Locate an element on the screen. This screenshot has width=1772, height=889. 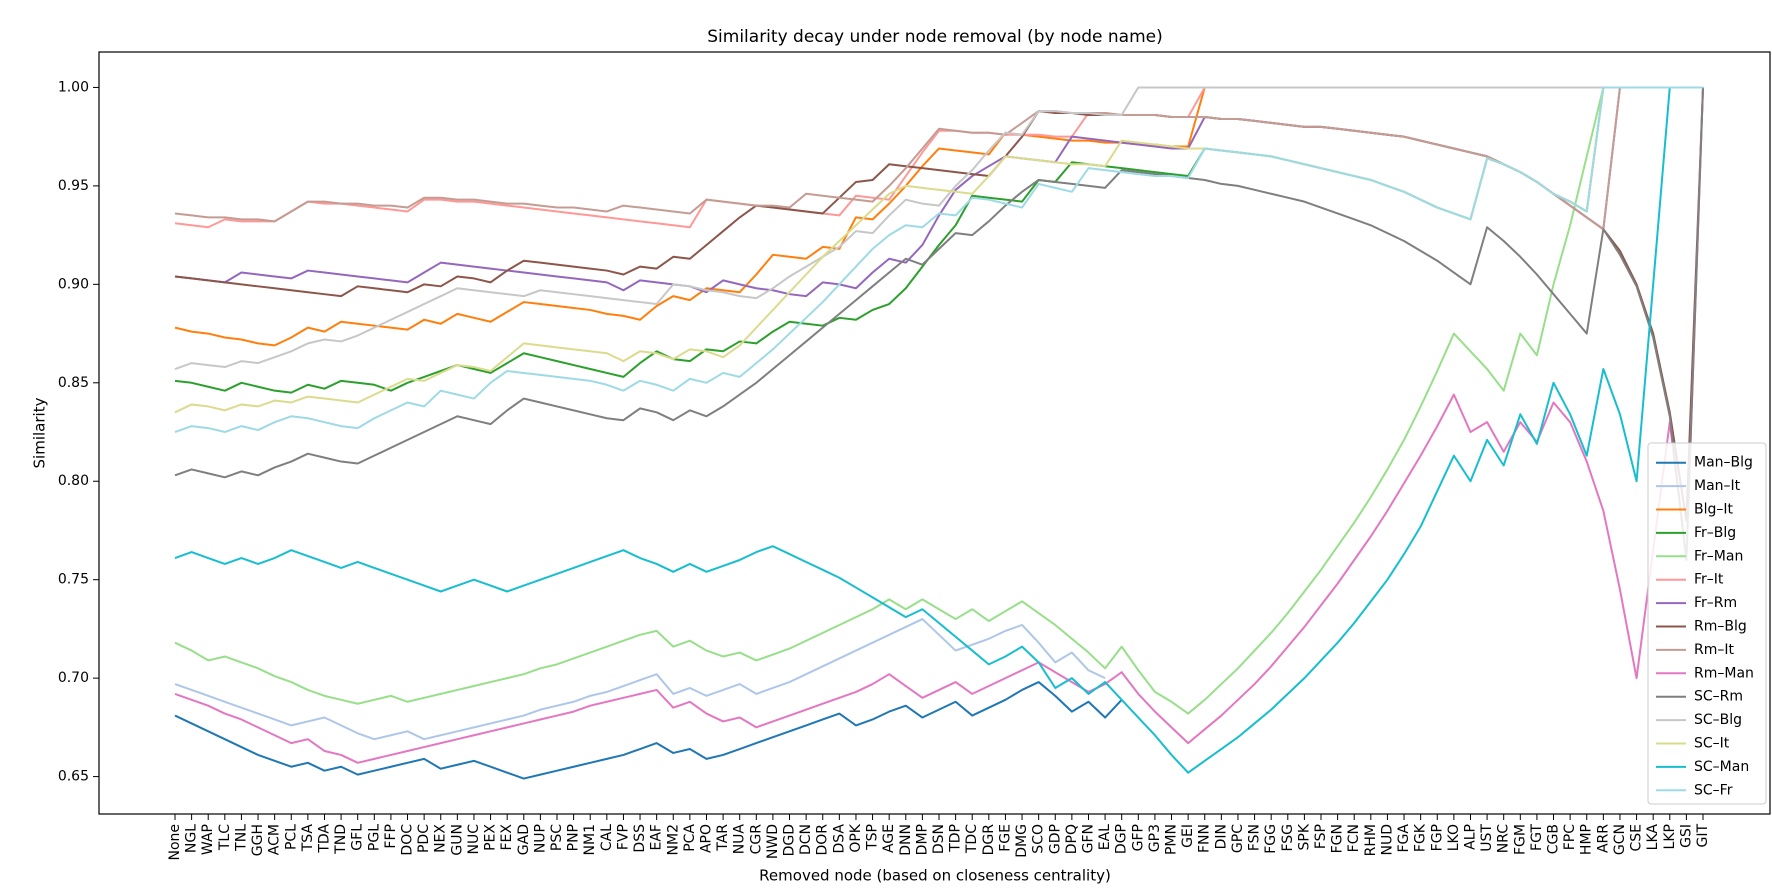
x-tick-label: PDC is located at coordinates (424, 838).